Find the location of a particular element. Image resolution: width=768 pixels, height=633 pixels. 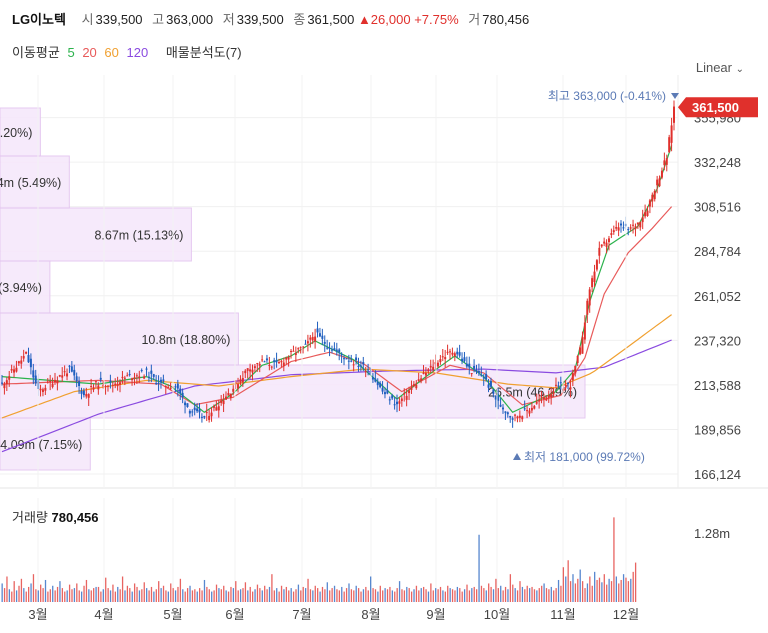

volume-profile-label: 매물분석도(7) is located at coordinates (203, 52).